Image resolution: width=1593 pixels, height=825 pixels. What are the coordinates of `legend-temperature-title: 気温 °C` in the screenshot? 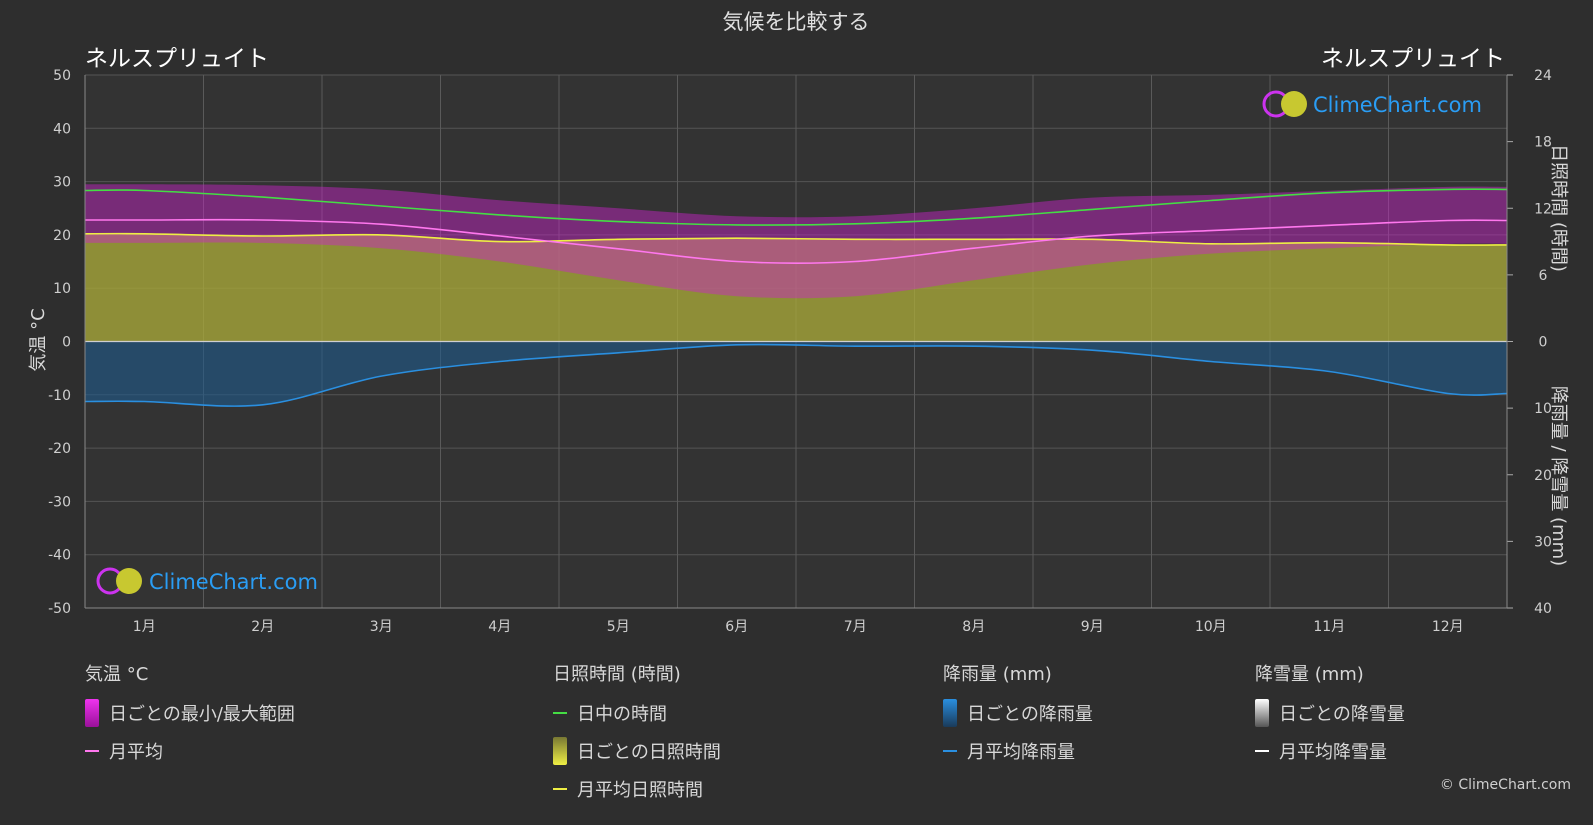 It's located at (117, 674).